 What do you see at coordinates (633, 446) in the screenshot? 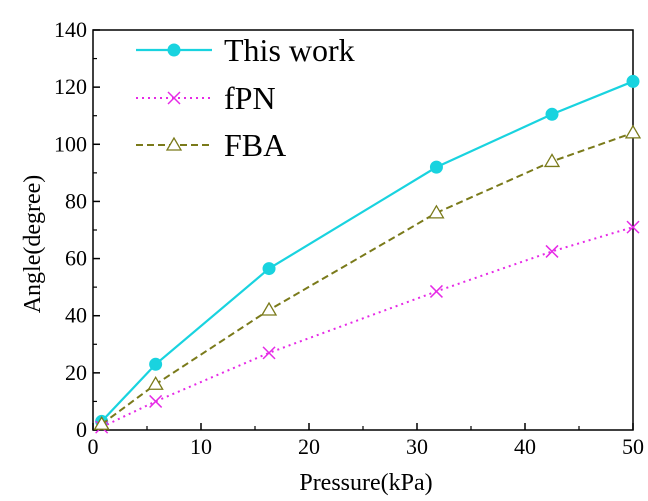
I see `x-tick-label: 50` at bounding box center [633, 446].